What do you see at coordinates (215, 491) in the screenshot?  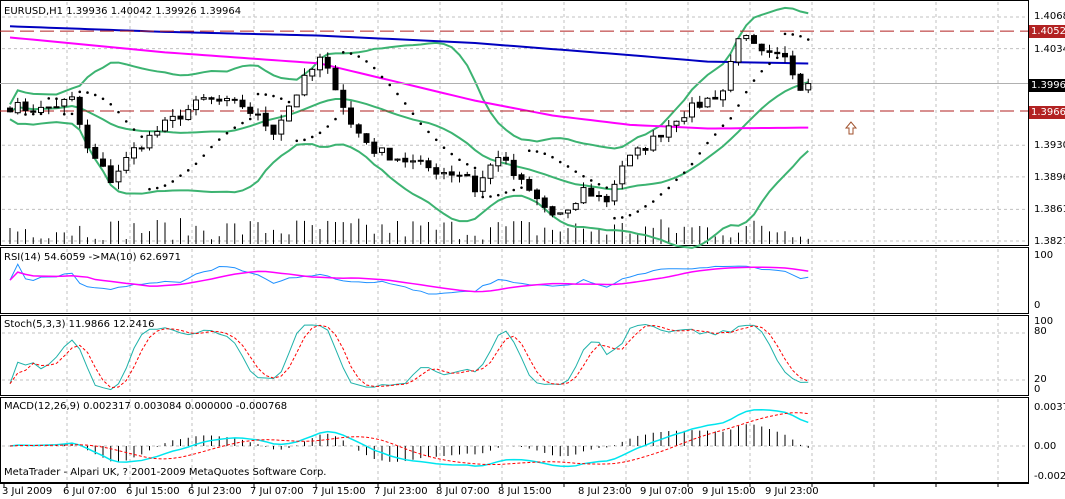 I see `time-label: 6 Jul 23:00` at bounding box center [215, 491].